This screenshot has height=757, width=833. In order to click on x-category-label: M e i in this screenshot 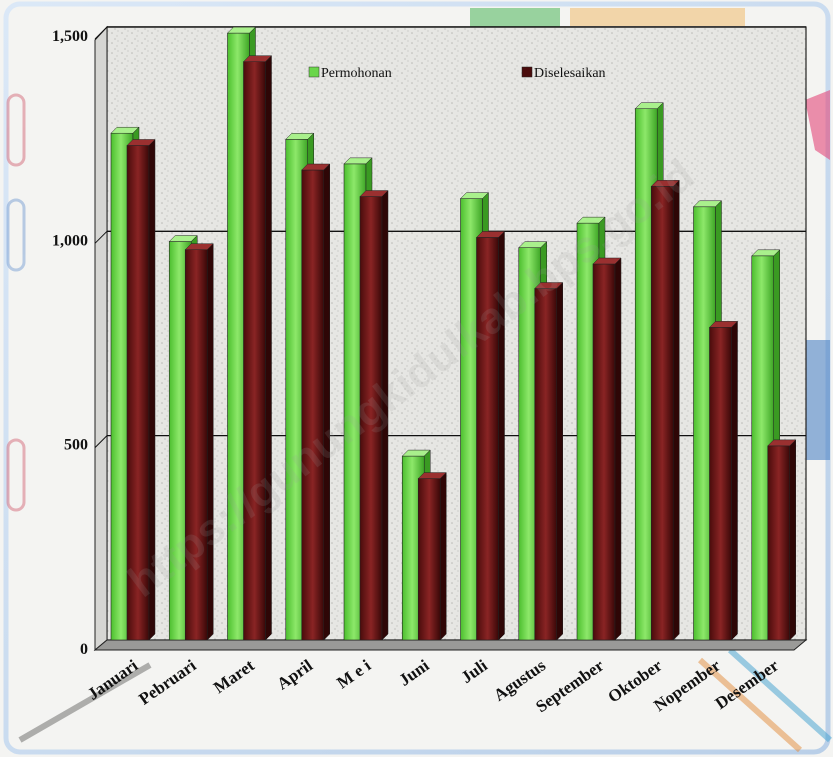, I will do `click(353, 674)`.